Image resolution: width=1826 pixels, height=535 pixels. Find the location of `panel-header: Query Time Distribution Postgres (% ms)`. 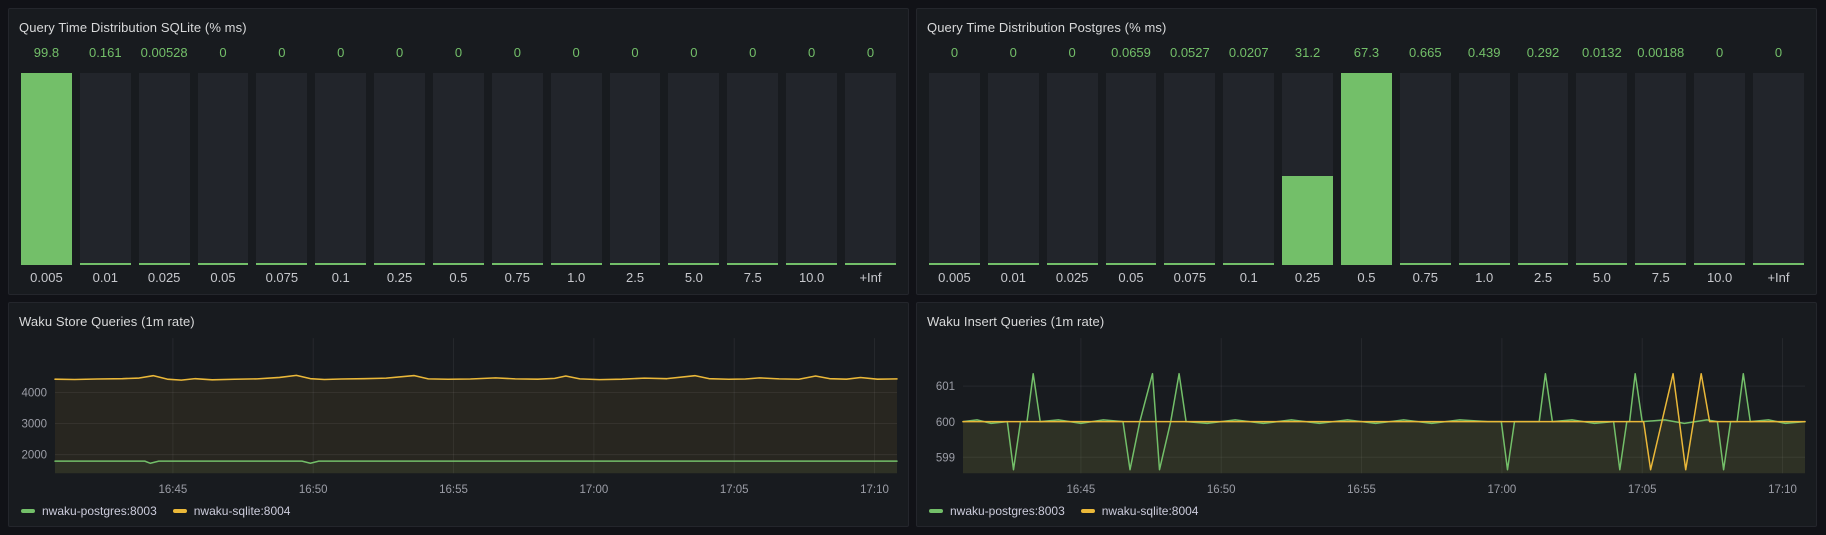

panel-header: Query Time Distribution Postgres (% ms) is located at coordinates (1366, 27).